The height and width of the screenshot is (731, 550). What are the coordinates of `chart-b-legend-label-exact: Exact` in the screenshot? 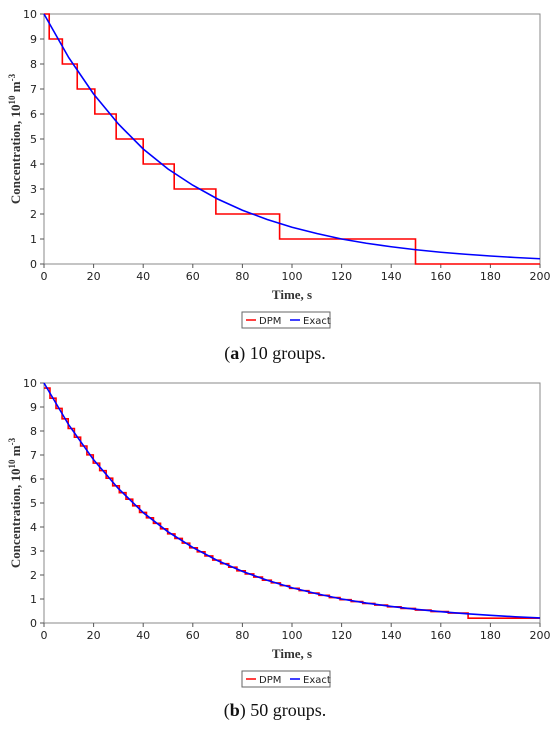 It's located at (317, 680).